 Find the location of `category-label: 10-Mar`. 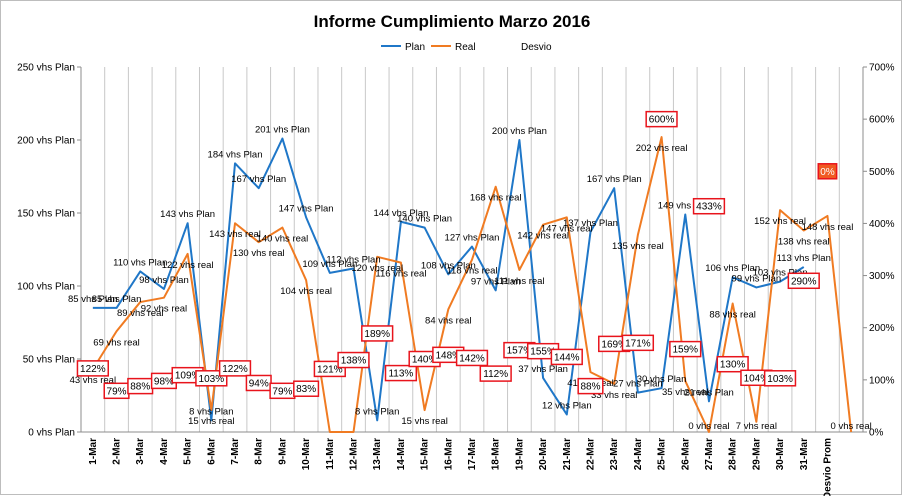

category-label: 10-Mar is located at coordinates (306, 454).